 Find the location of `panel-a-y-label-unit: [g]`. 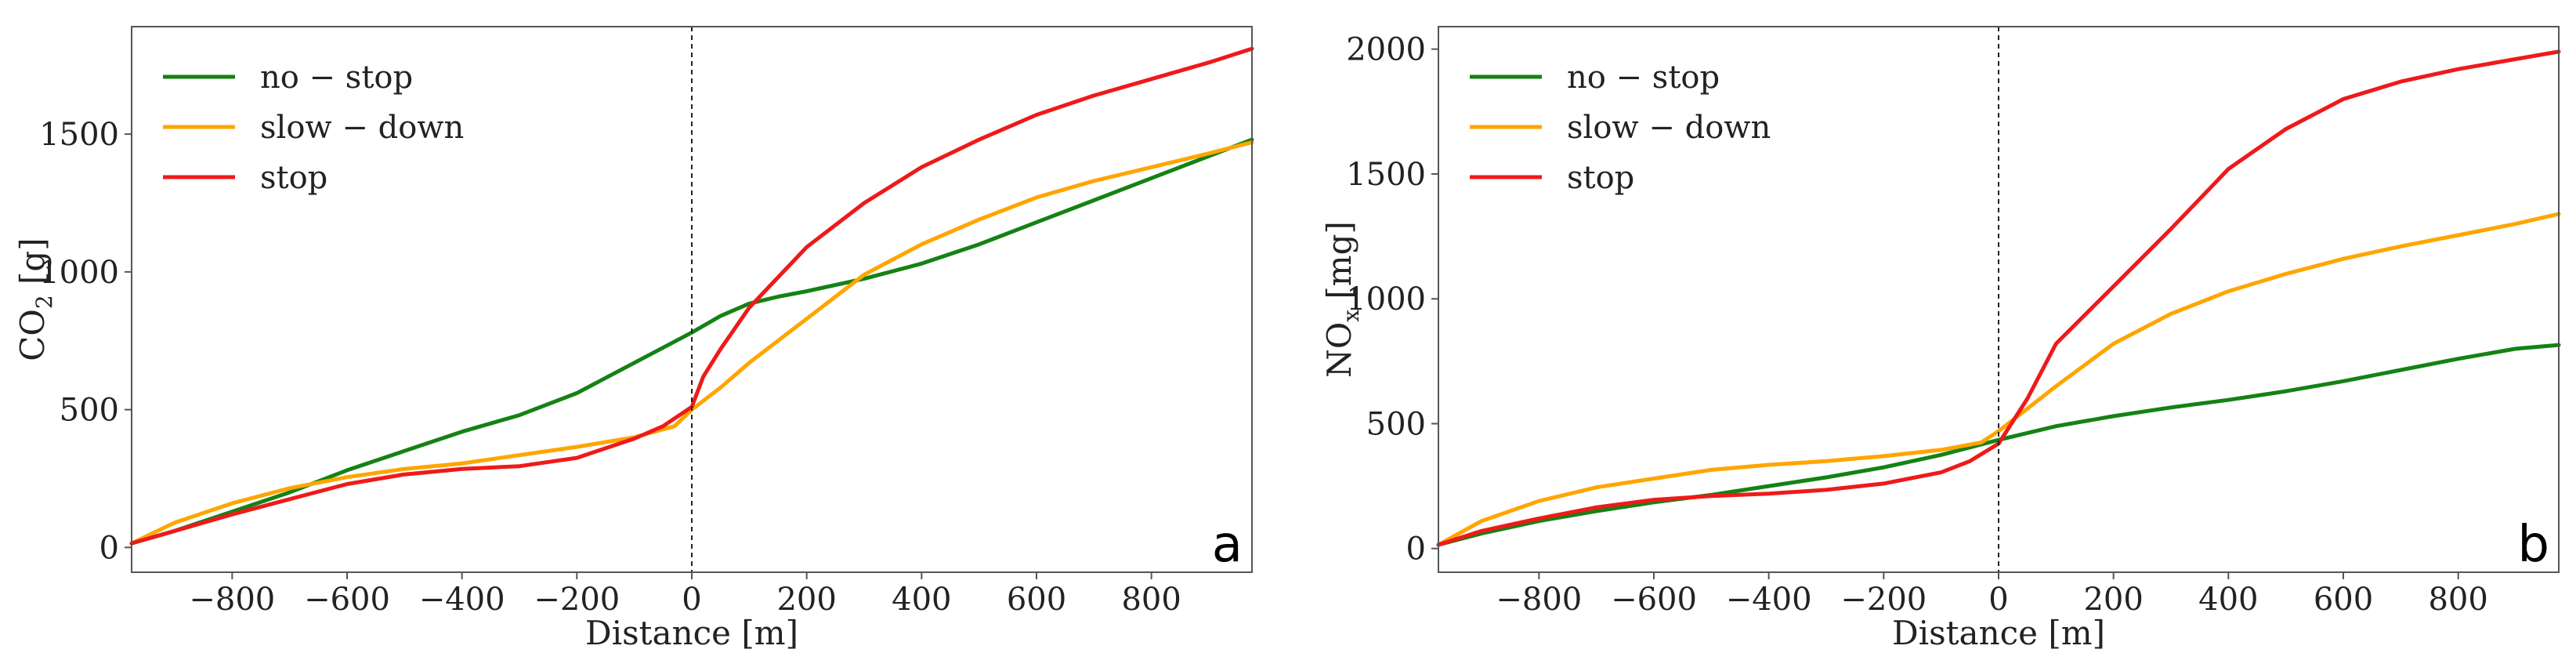

panel-a-y-label-unit: [g] is located at coordinates (32, 266).